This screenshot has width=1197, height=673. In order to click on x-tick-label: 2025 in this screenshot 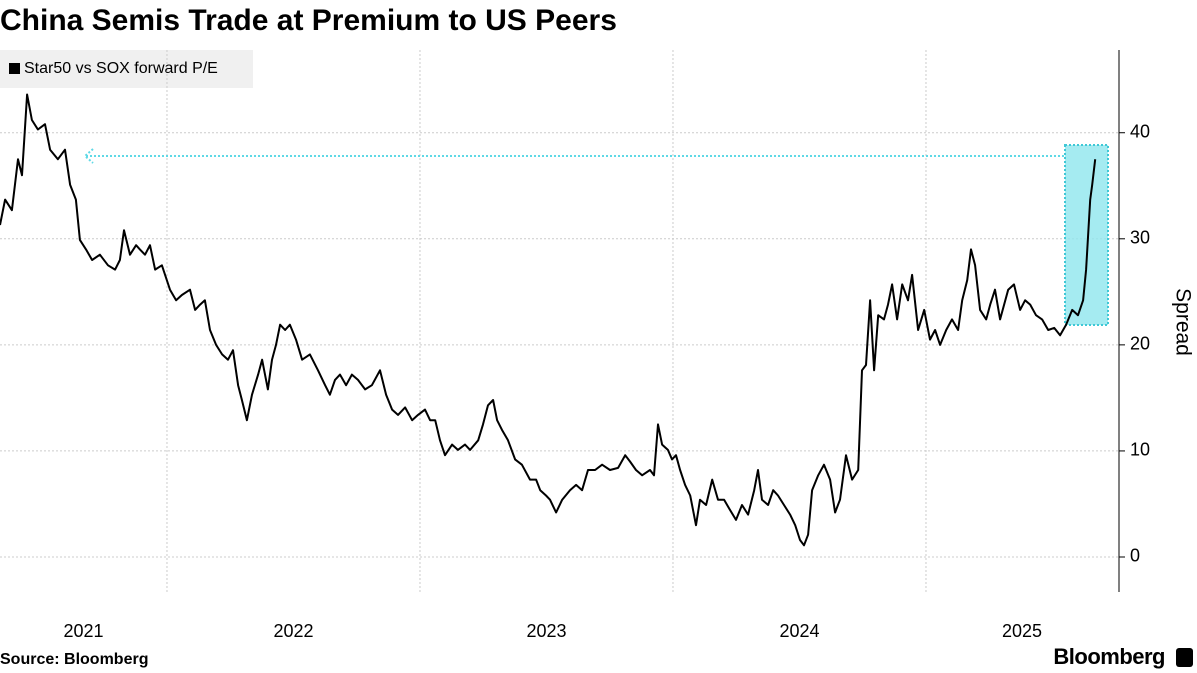, I will do `click(1022, 631)`.